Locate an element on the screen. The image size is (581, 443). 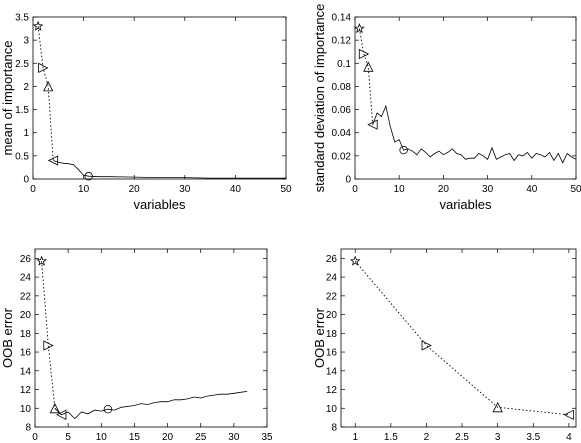
y-tick-label: 0.1 is located at coordinates (344, 64).